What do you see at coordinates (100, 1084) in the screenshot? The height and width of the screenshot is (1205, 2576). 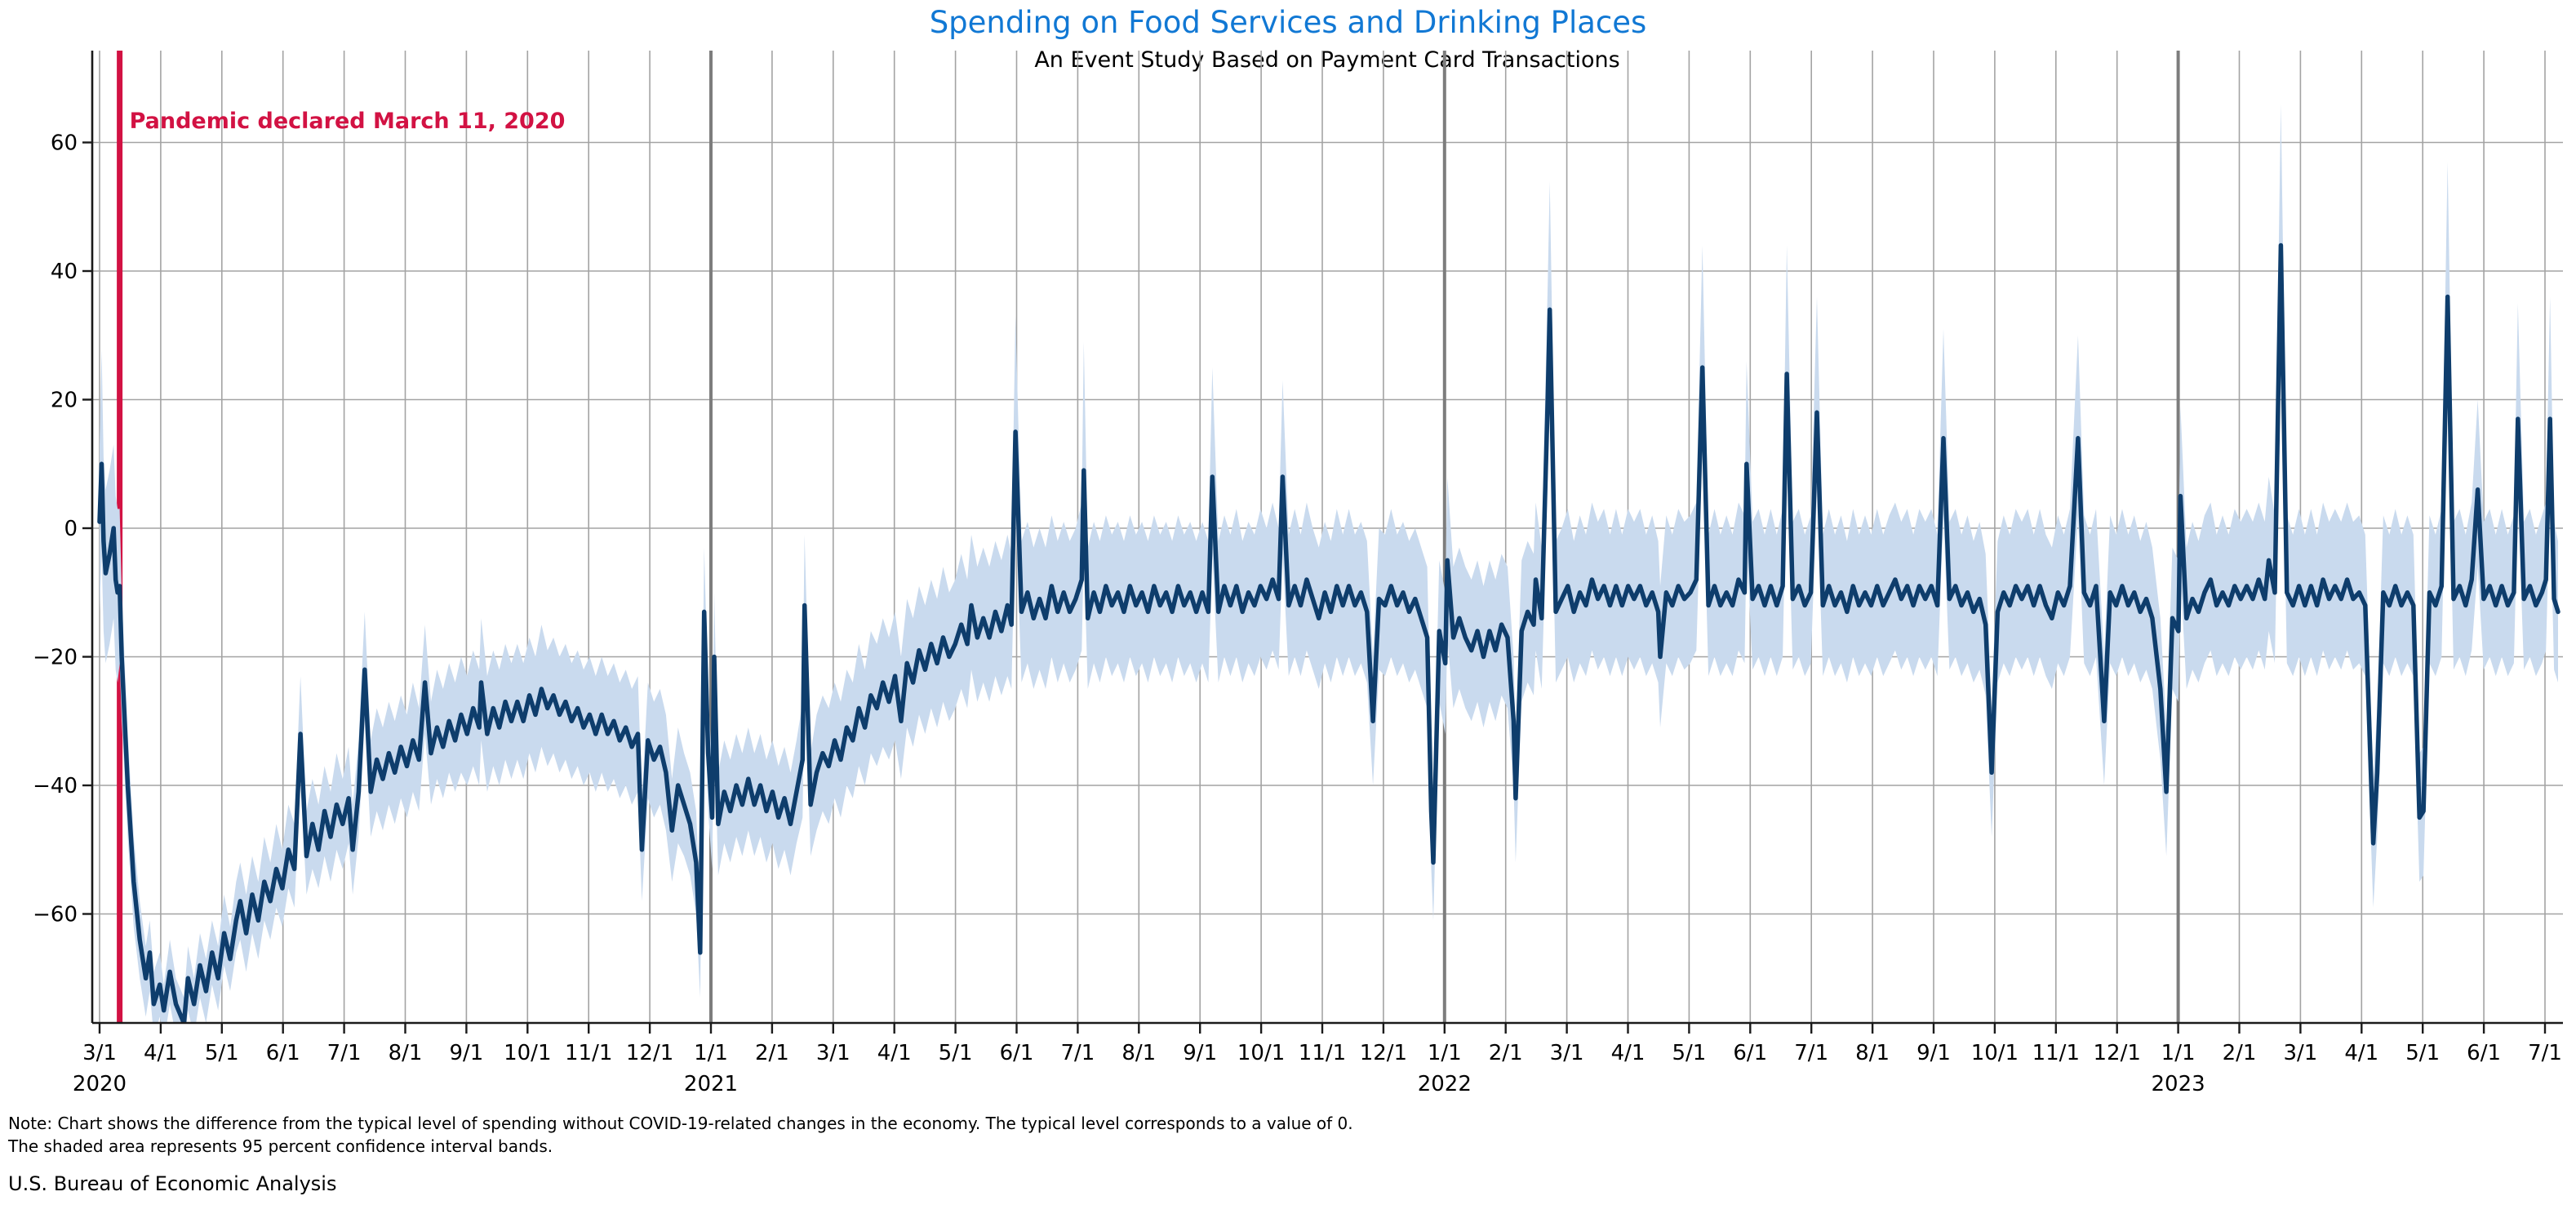 I see `x-axis-year-label: 2020` at bounding box center [100, 1084].